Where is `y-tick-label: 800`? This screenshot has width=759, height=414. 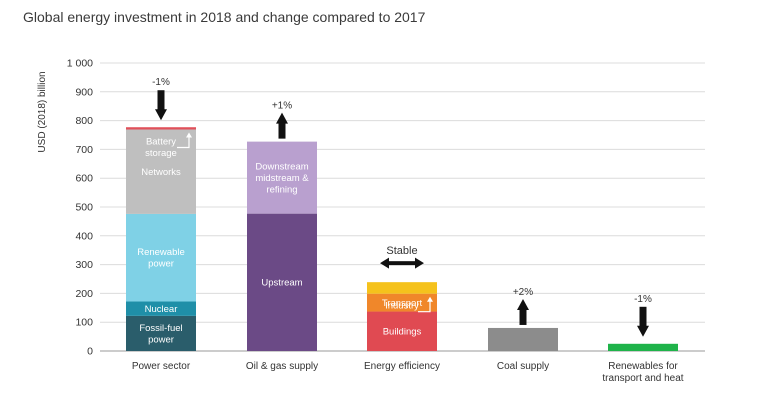
y-tick-label: 800 is located at coordinates (84, 121).